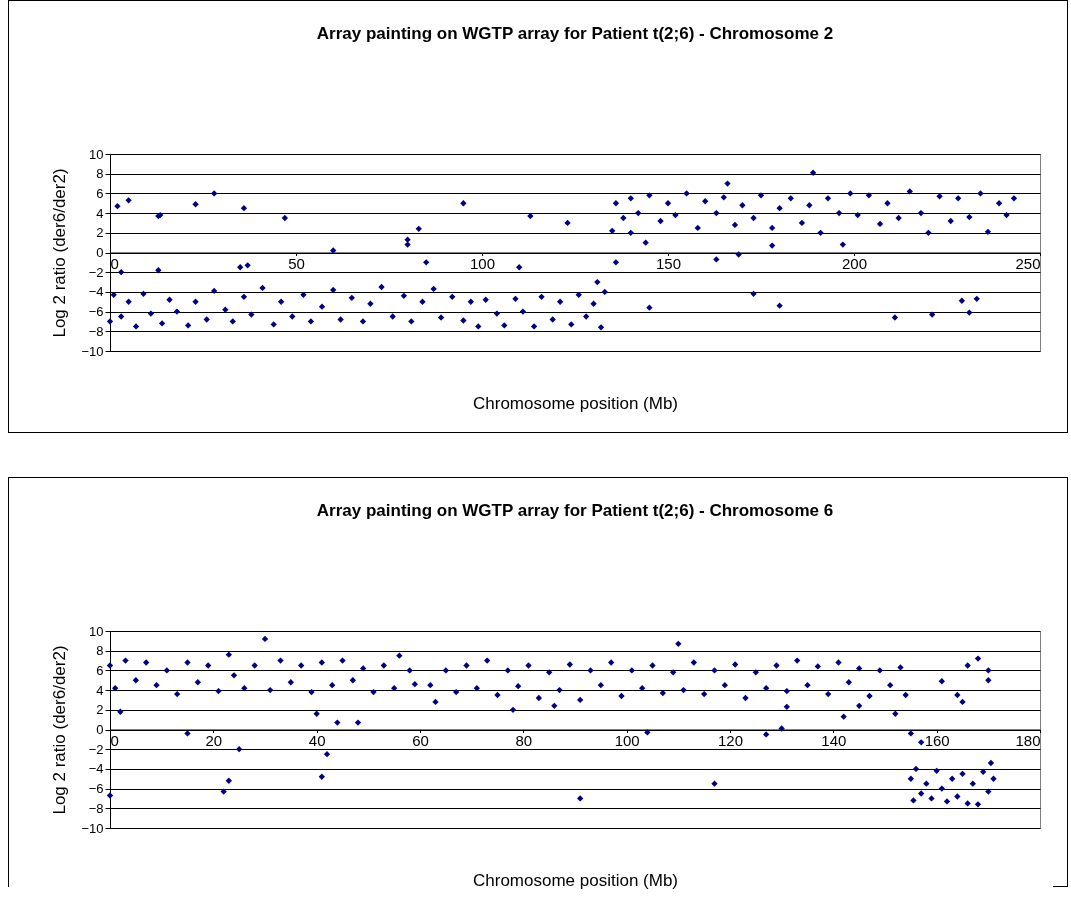 The width and height of the screenshot is (1071, 903). Describe the element at coordinates (524, 740) in the screenshot. I see `x-tick-label: 80` at that location.